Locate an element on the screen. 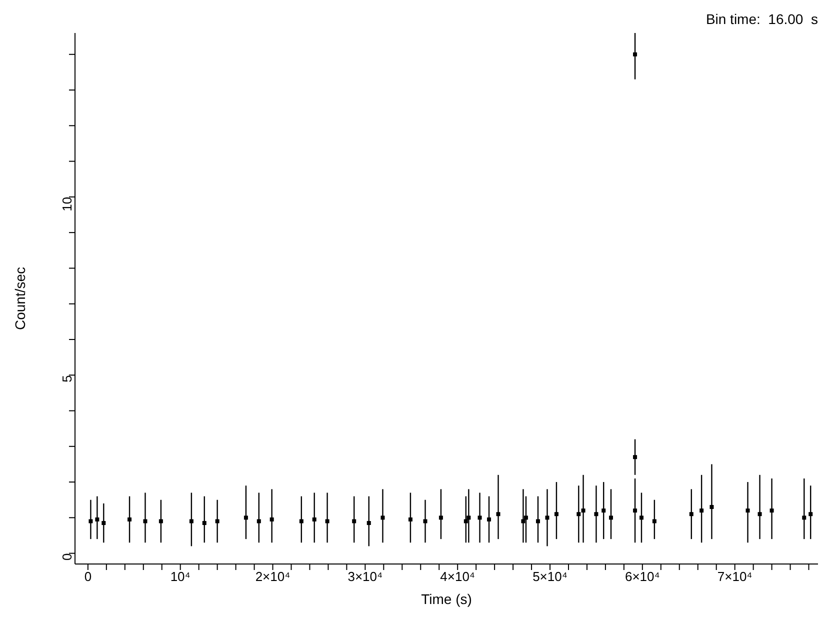 The height and width of the screenshot is (621, 822). y-tick-label: 10 is located at coordinates (67, 204).